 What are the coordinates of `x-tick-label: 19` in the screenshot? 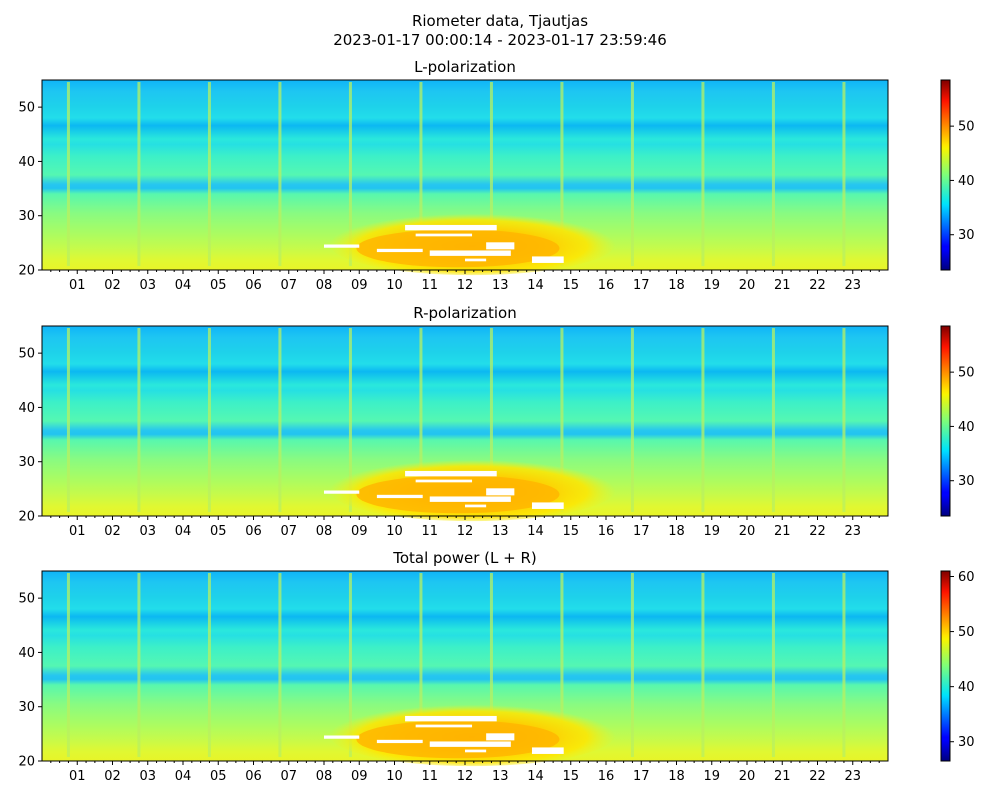 It's located at (711, 776).